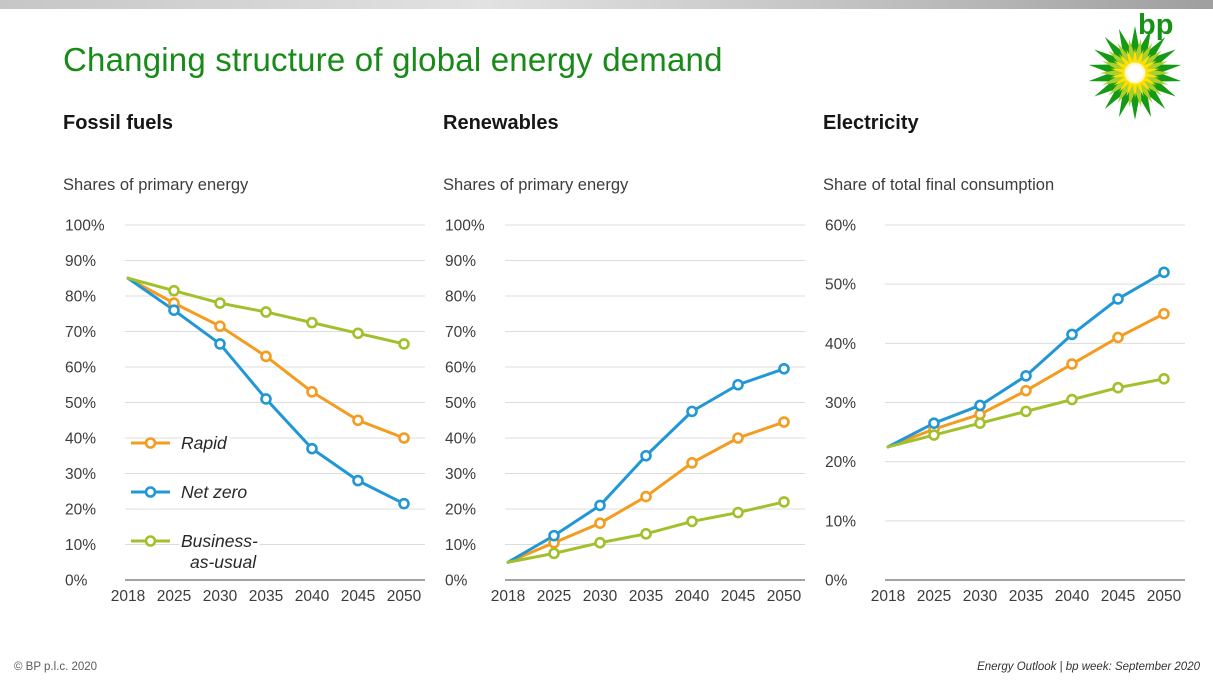 This screenshot has width=1213, height=682. I want to click on electricity-heading: Electricity, so click(871, 123).